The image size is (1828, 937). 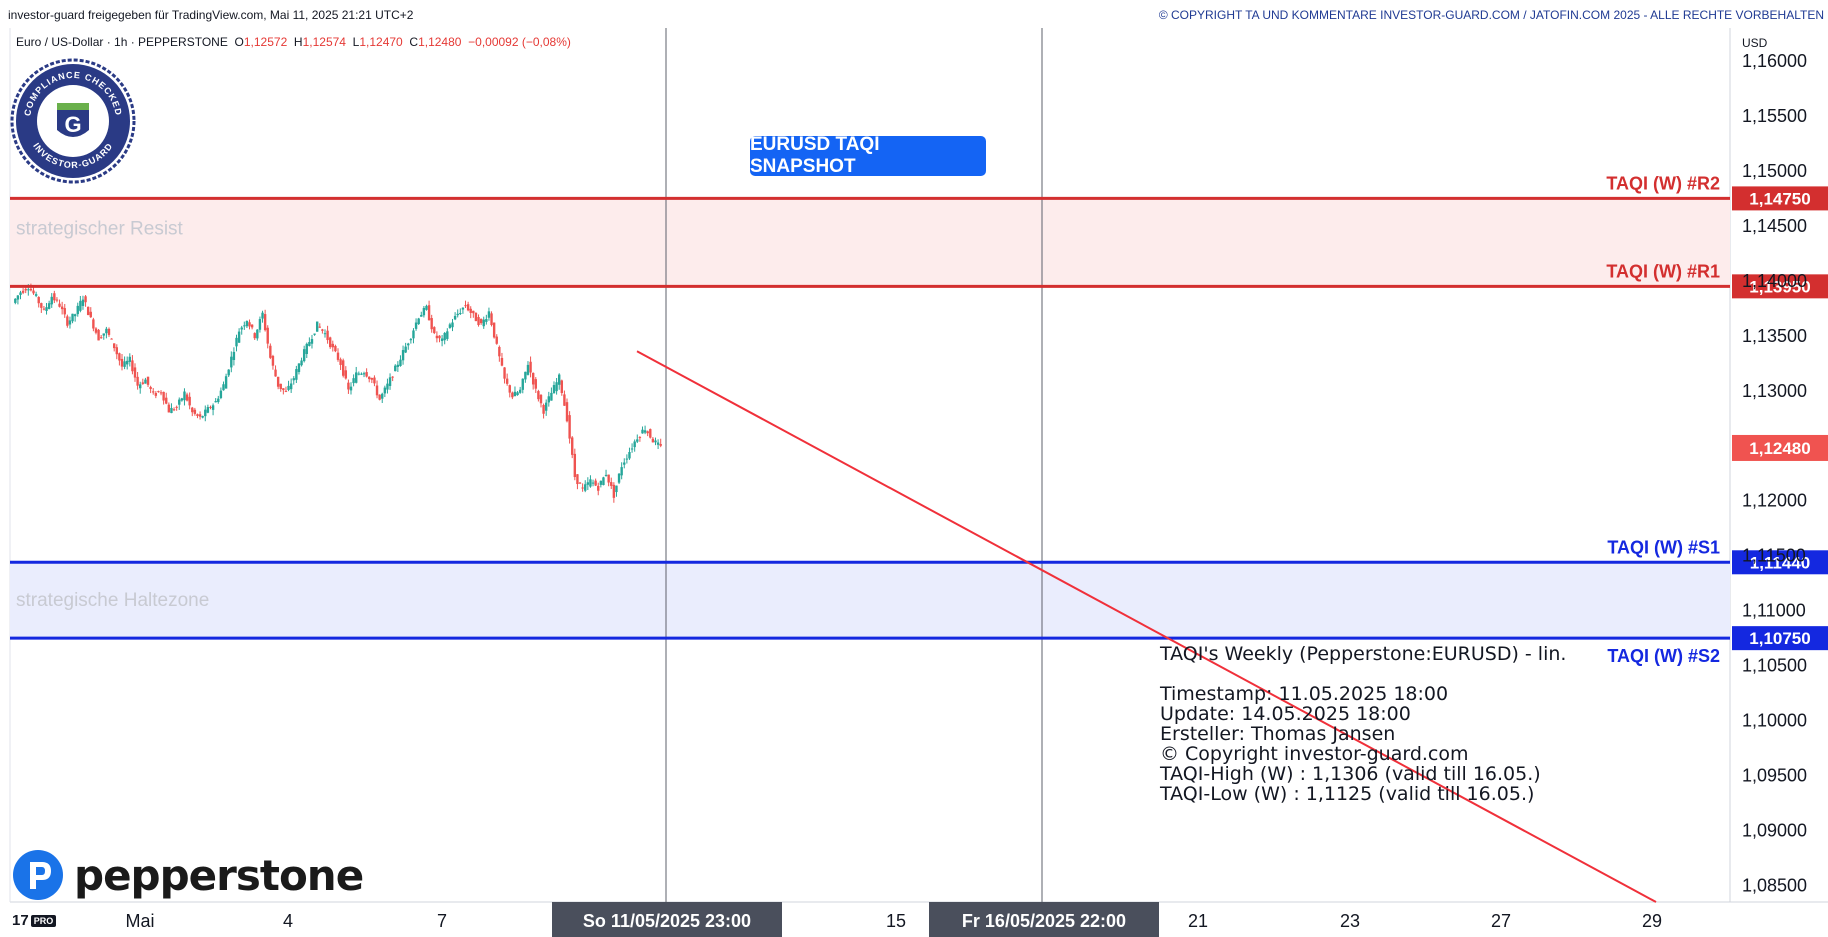 I want to click on level-price-label: 1,13950, so click(x=1779, y=286).